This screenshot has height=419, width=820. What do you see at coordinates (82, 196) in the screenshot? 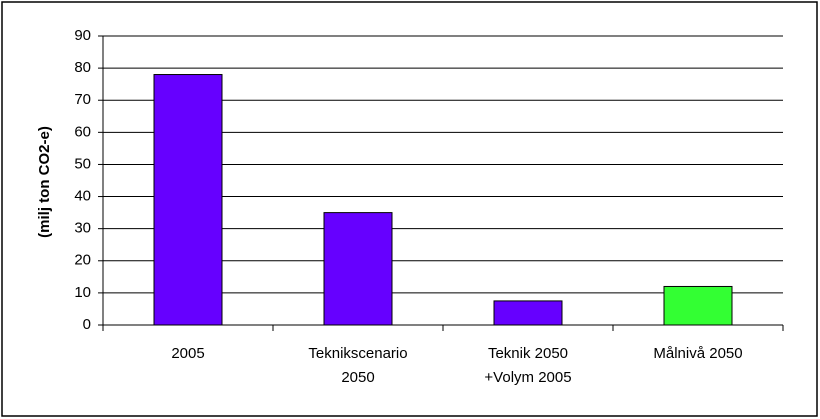
I see `y-tick-label: 40` at bounding box center [82, 196].